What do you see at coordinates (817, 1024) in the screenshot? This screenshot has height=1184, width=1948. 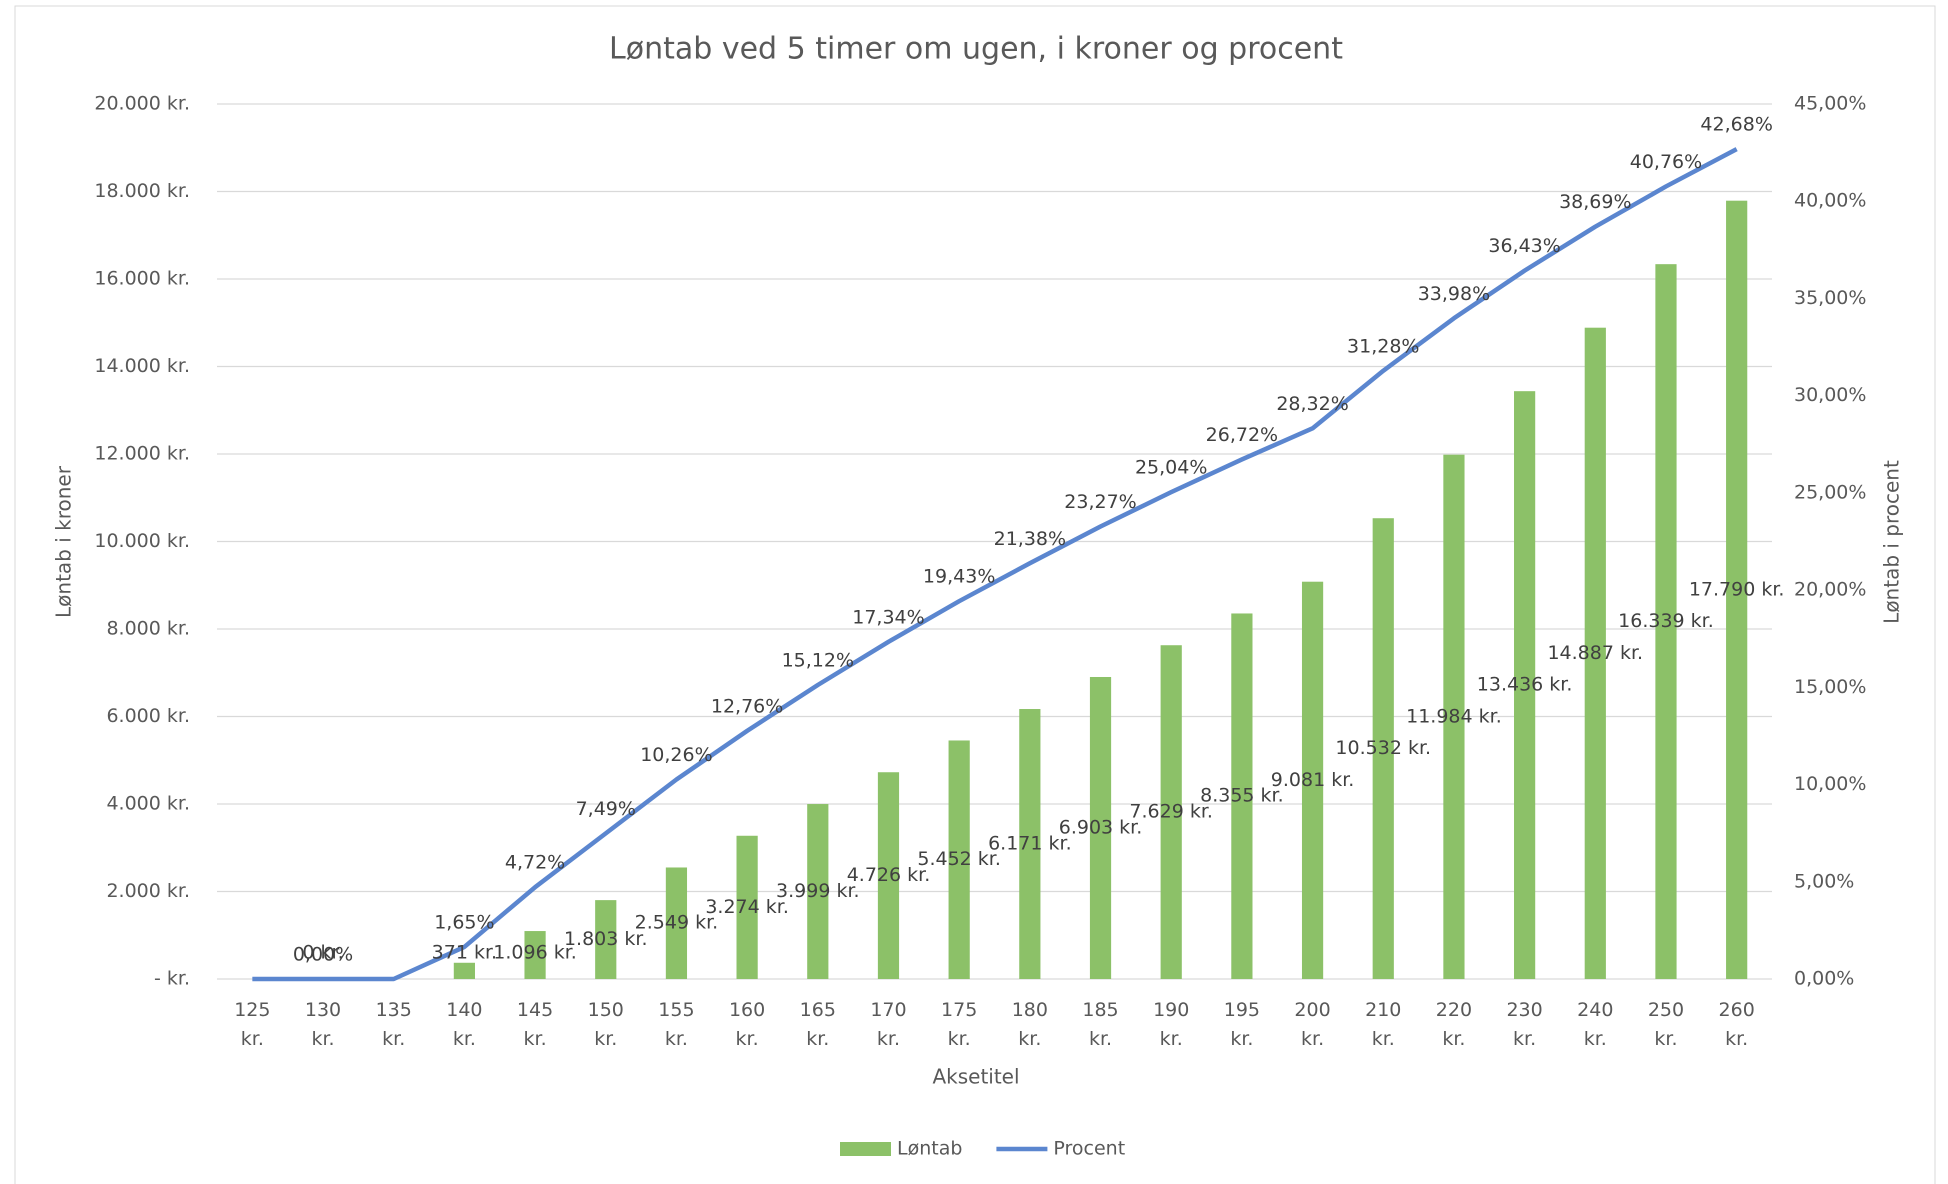 I see `x-tick-label: 165 kr.` at bounding box center [817, 1024].